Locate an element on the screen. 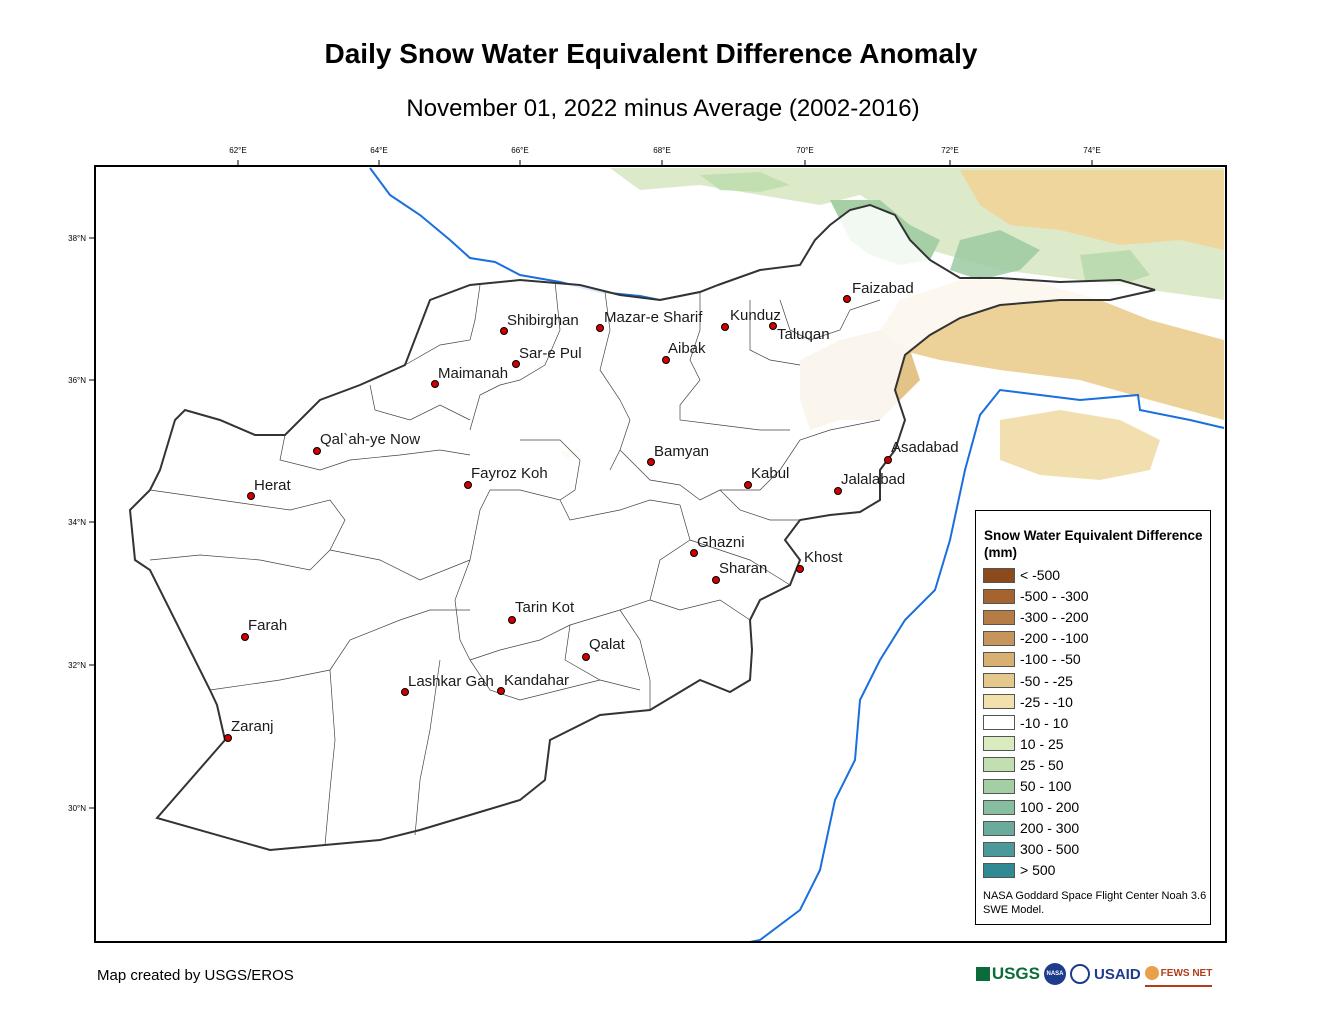  legend-label: -300 - -200 is located at coordinates (1054, 617).